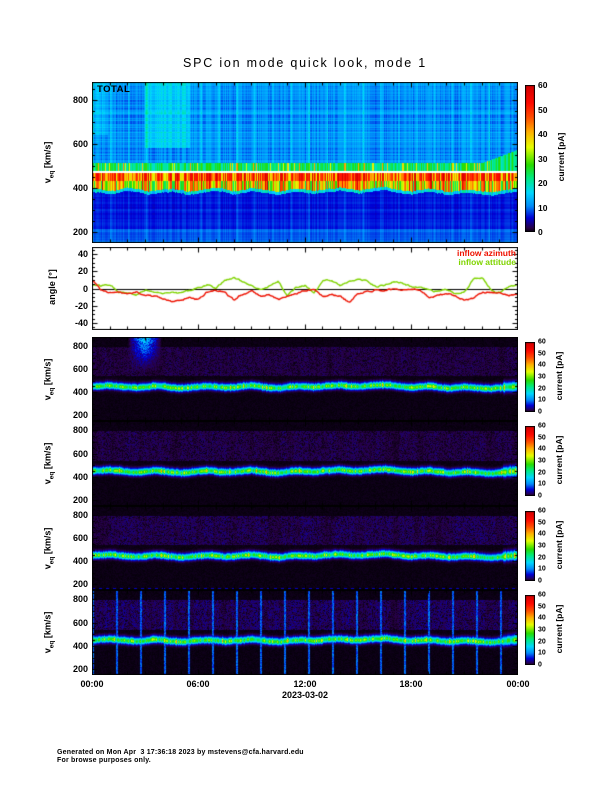 This screenshot has height=792, width=612. Describe the element at coordinates (305, 379) in the screenshot. I see `mode-spectrogram-1-canvas` at that location.